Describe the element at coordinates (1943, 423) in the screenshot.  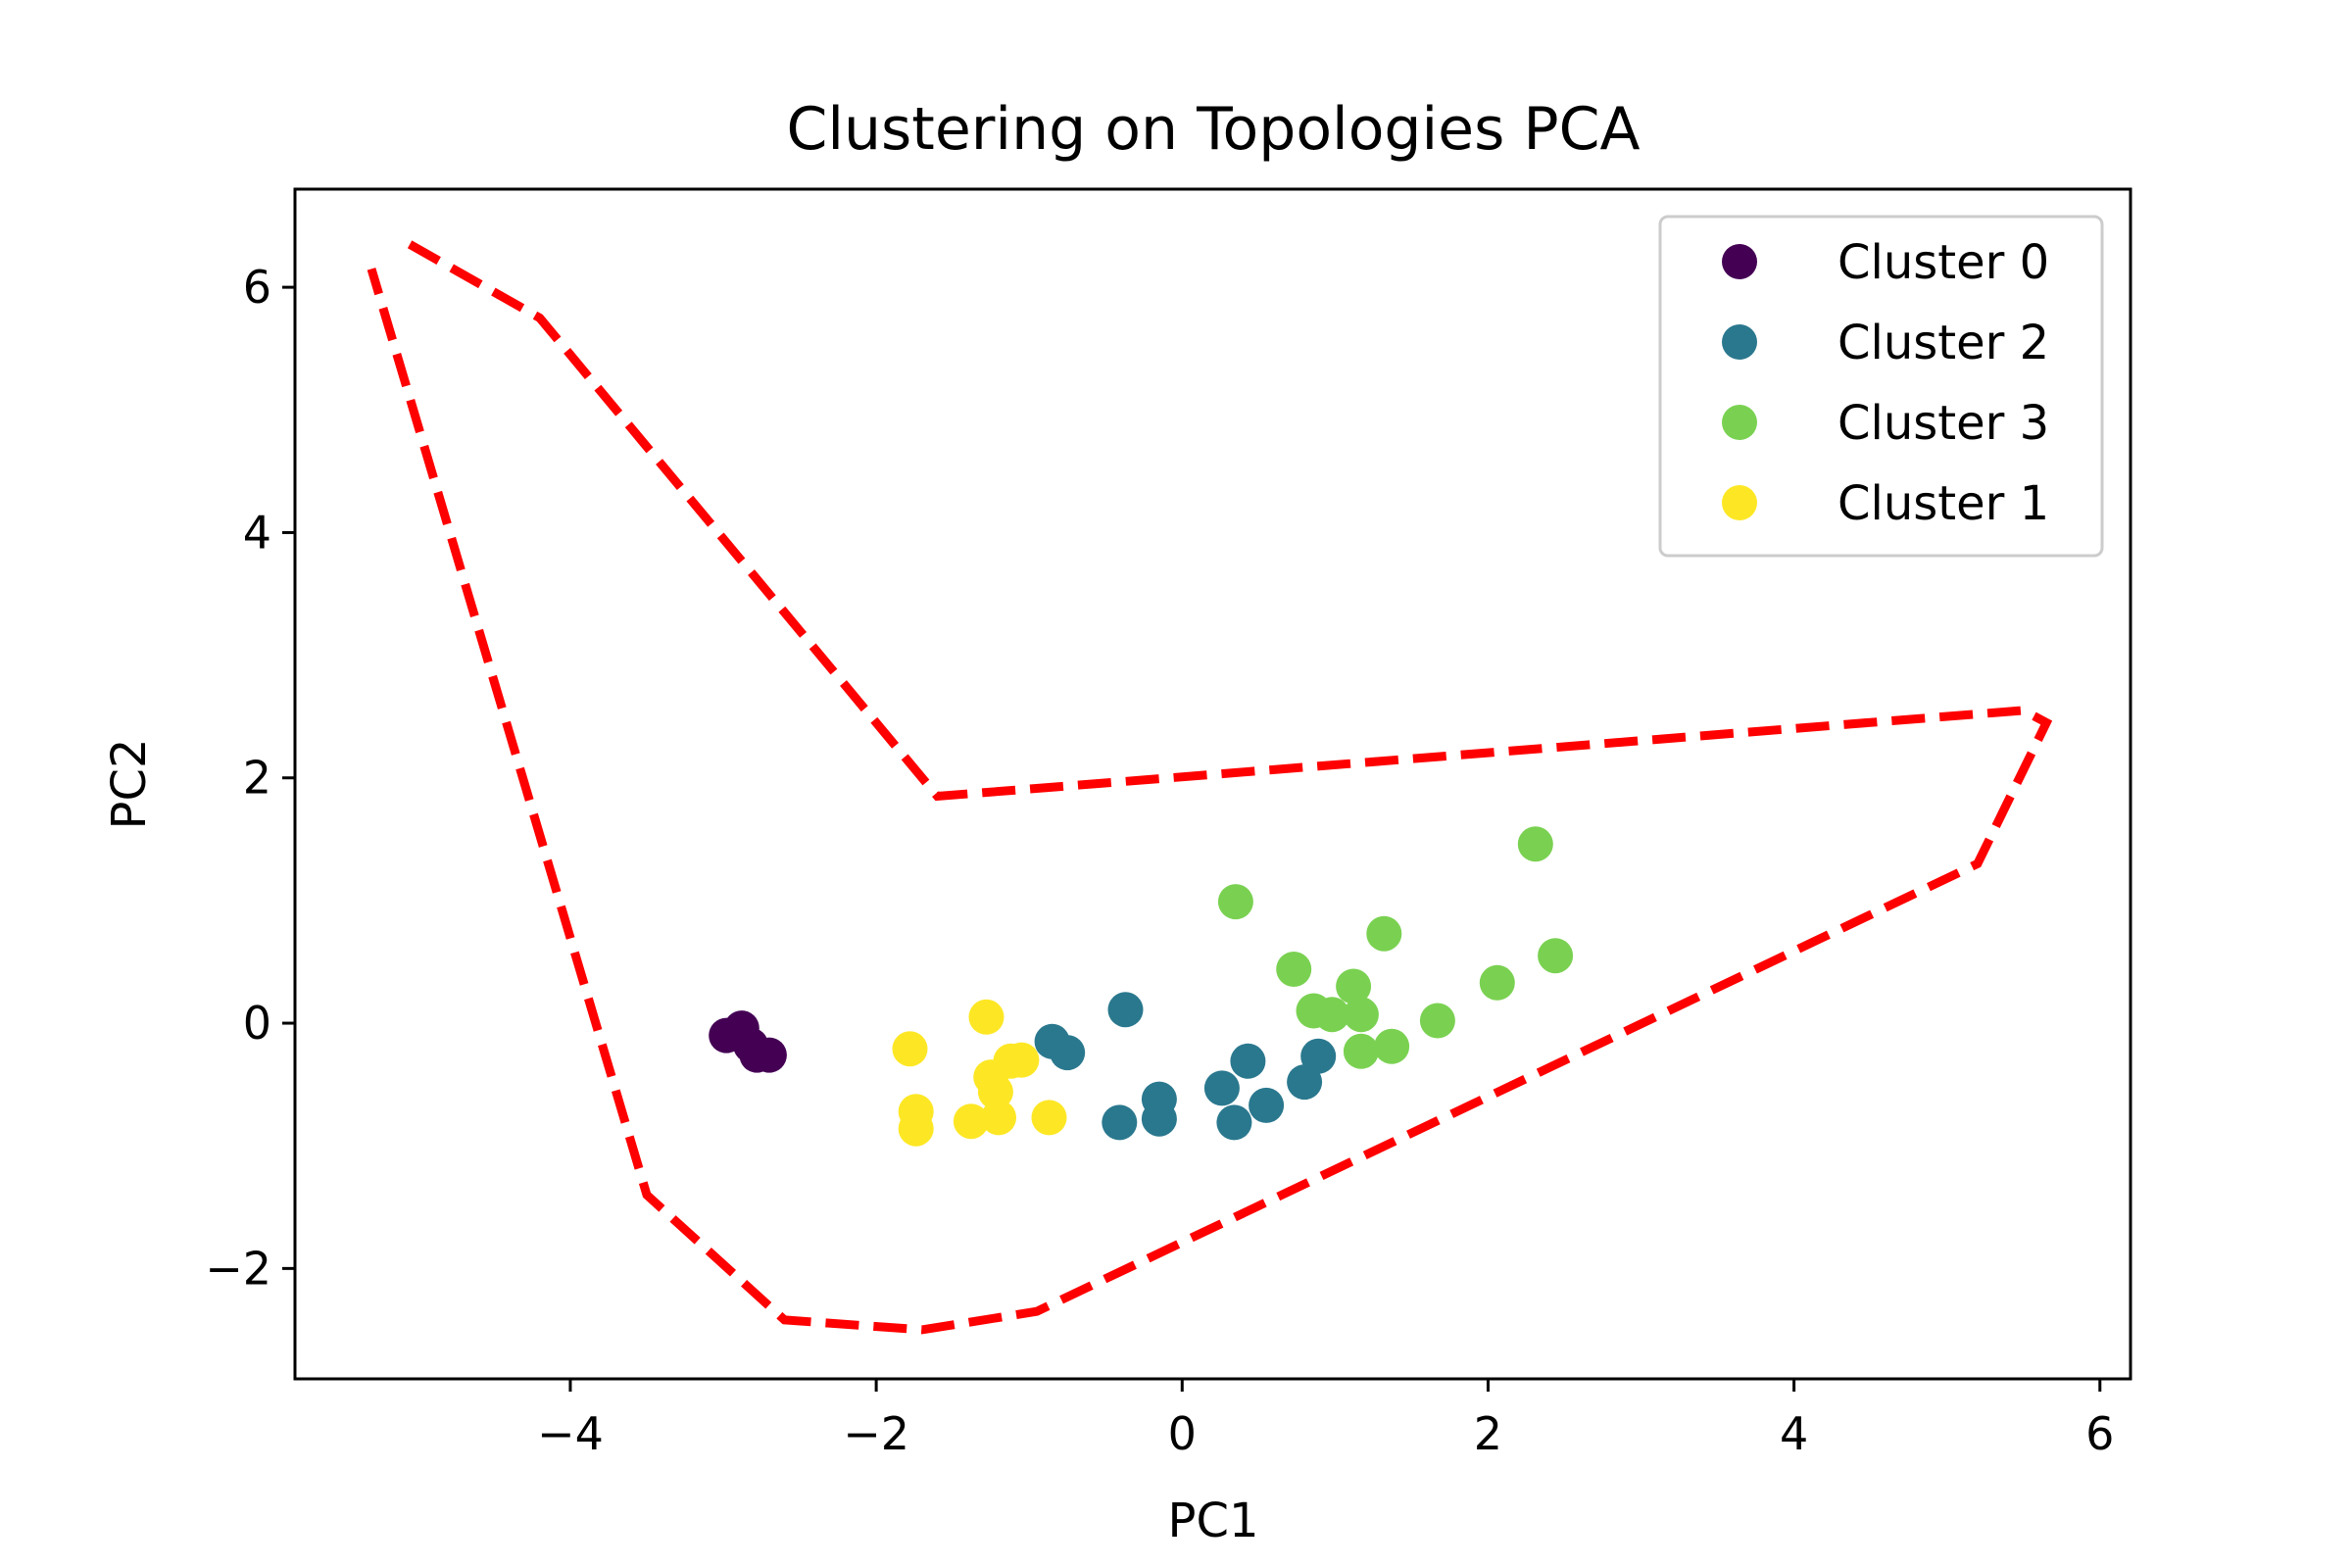
I see `legend-label: Cluster 3` at that location.